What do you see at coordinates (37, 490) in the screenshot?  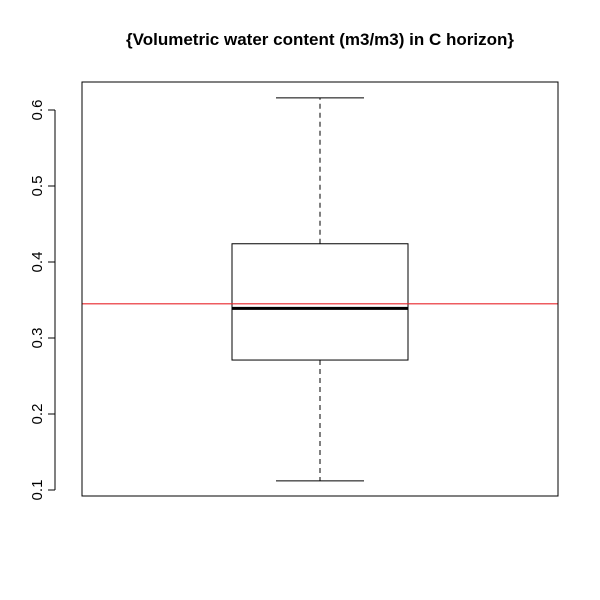 I see `y-tick-label: 0.1` at bounding box center [37, 490].